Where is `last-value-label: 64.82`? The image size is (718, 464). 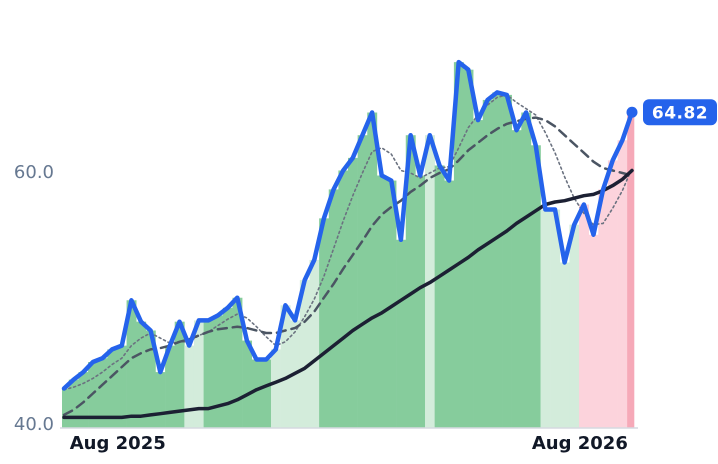
last-value-label: 64.82 is located at coordinates (680, 113).